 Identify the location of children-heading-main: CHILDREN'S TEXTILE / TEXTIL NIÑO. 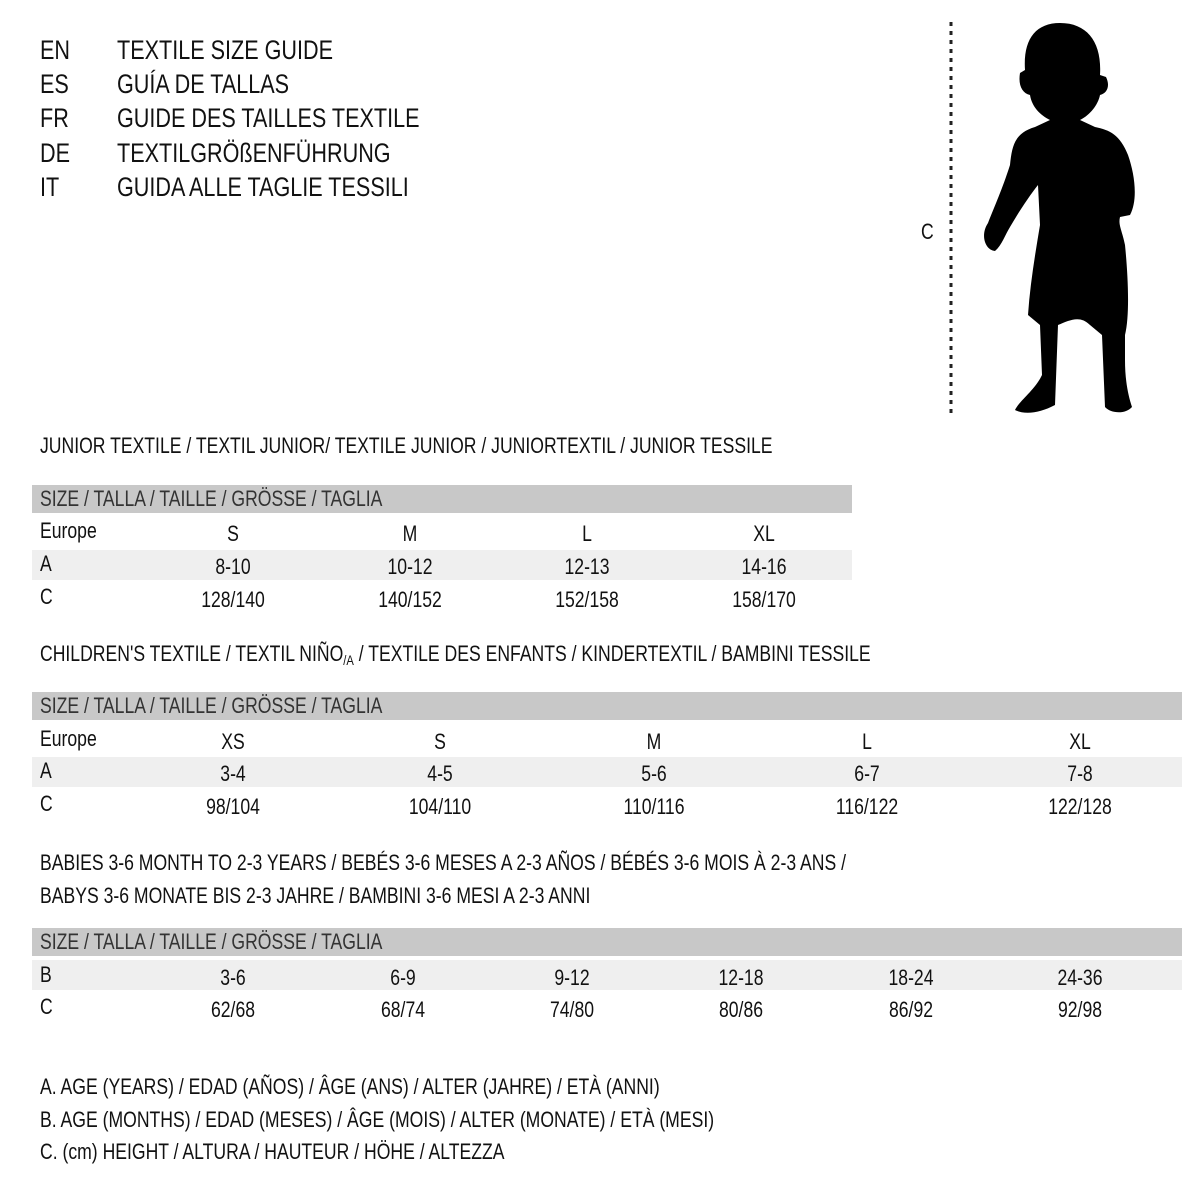
(192, 653).